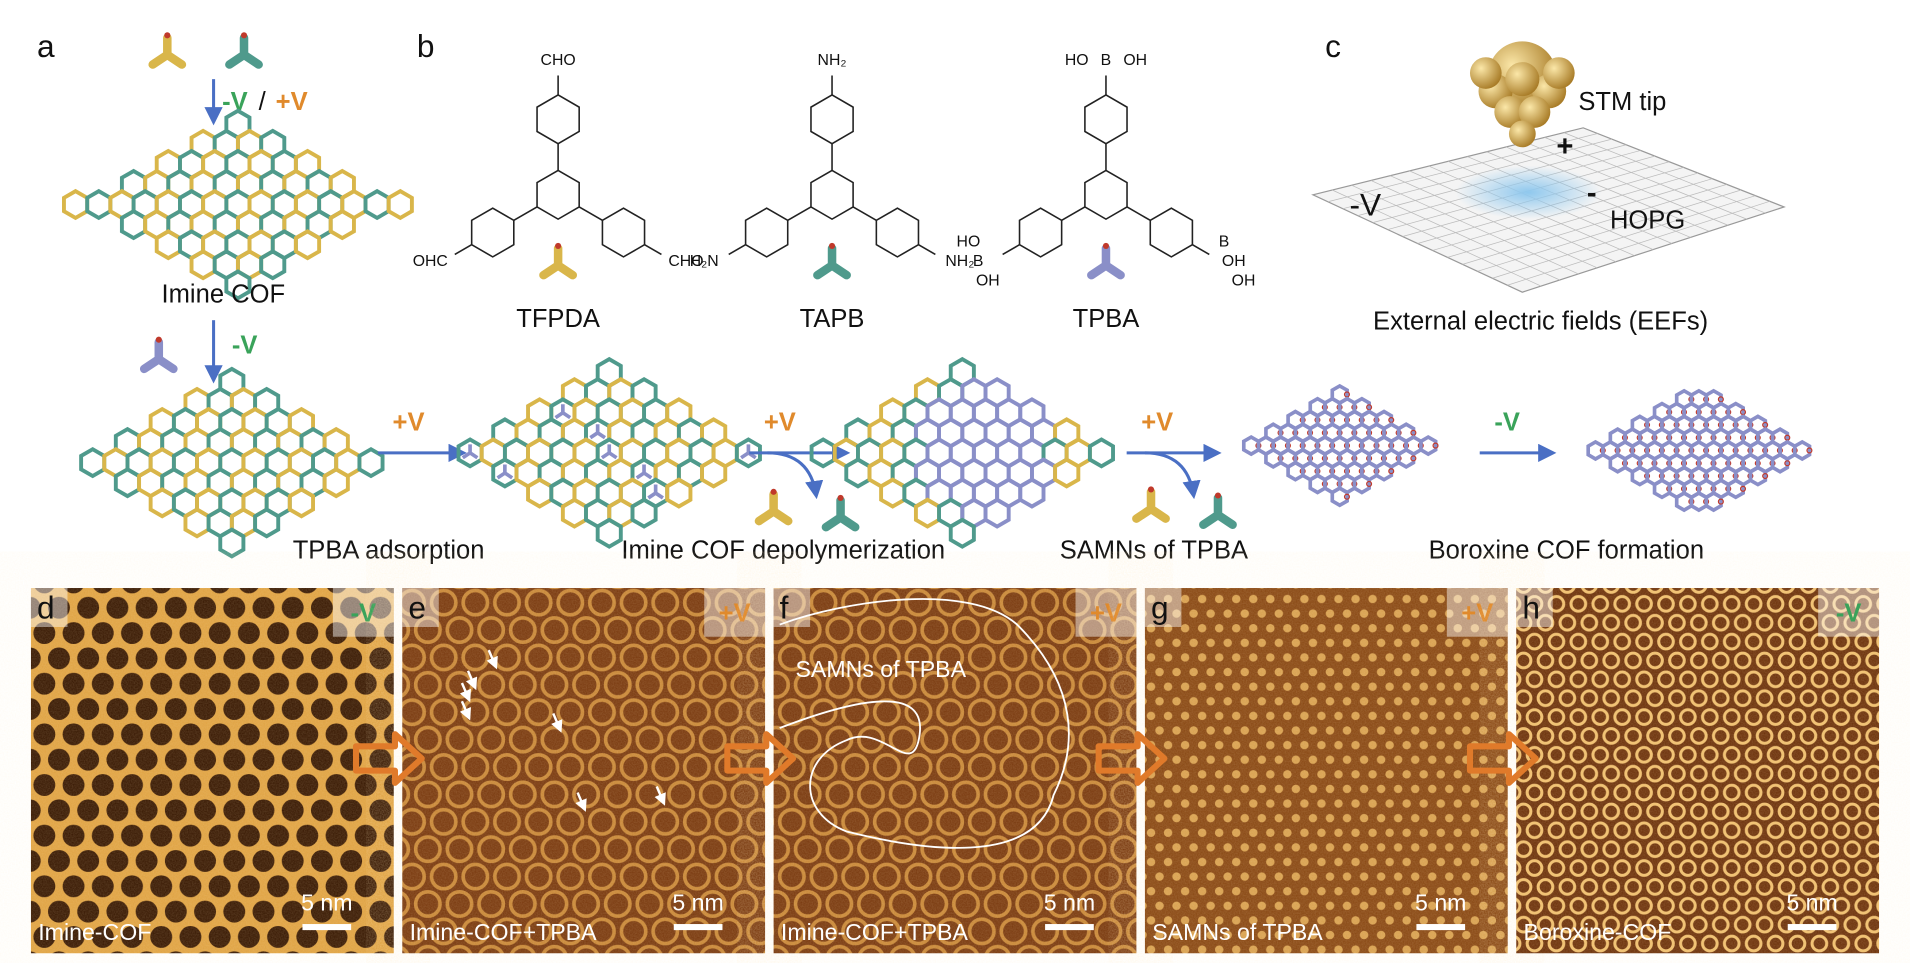 The image size is (1910, 963). Describe the element at coordinates (1340, 445) in the screenshot. I see `cof-network` at that location.